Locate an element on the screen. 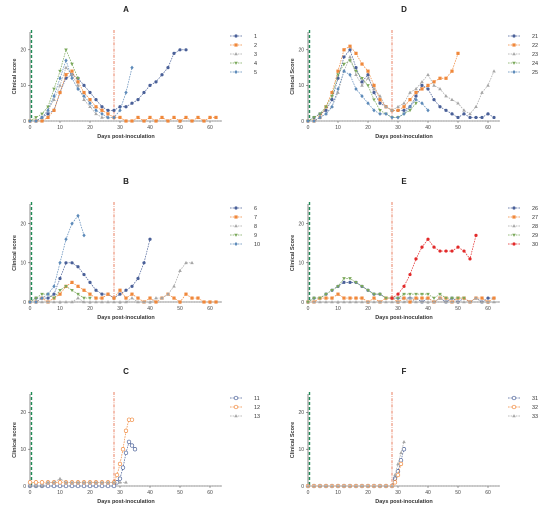 This screenshot has width=550, height=524. legend-item-c-13: 13 is located at coordinates (245, 417).